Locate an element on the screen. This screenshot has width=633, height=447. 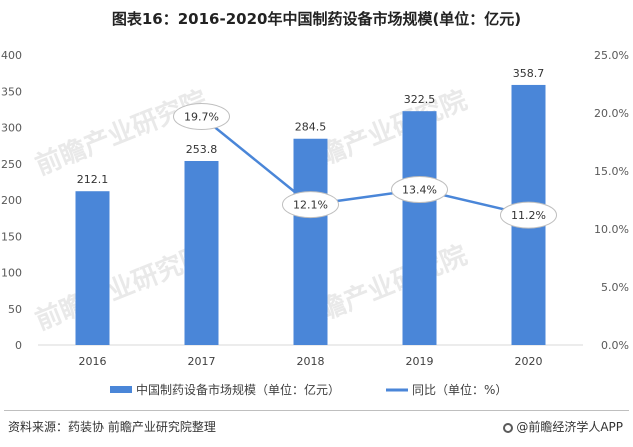
right-axis-tick: 10.0% is located at coordinates (611, 229).